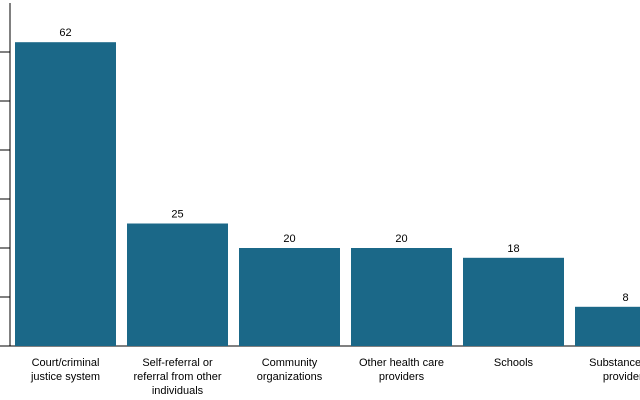 This screenshot has height=400, width=640. What do you see at coordinates (66, 363) in the screenshot?
I see `category-label-line: Court/criminal` at bounding box center [66, 363].